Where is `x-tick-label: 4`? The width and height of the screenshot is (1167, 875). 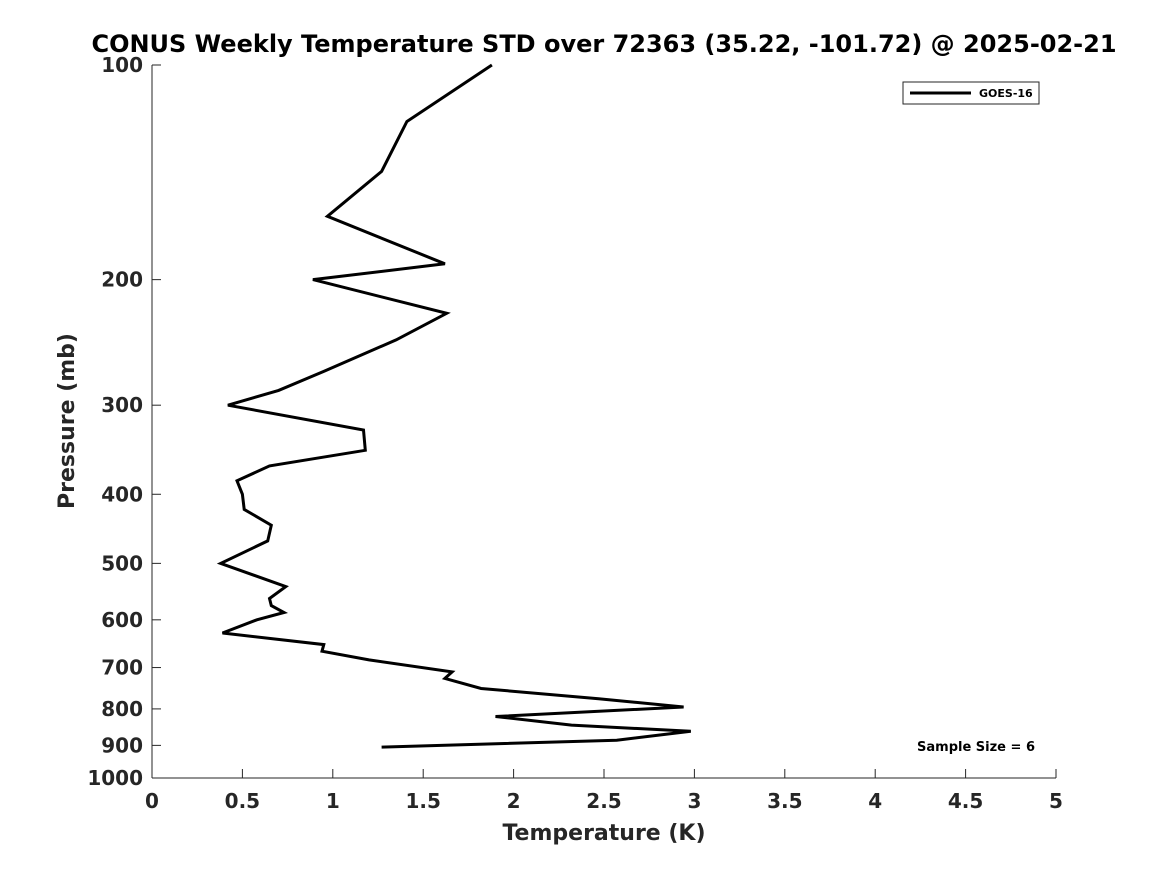
x-tick-label: 4 is located at coordinates (875, 801).